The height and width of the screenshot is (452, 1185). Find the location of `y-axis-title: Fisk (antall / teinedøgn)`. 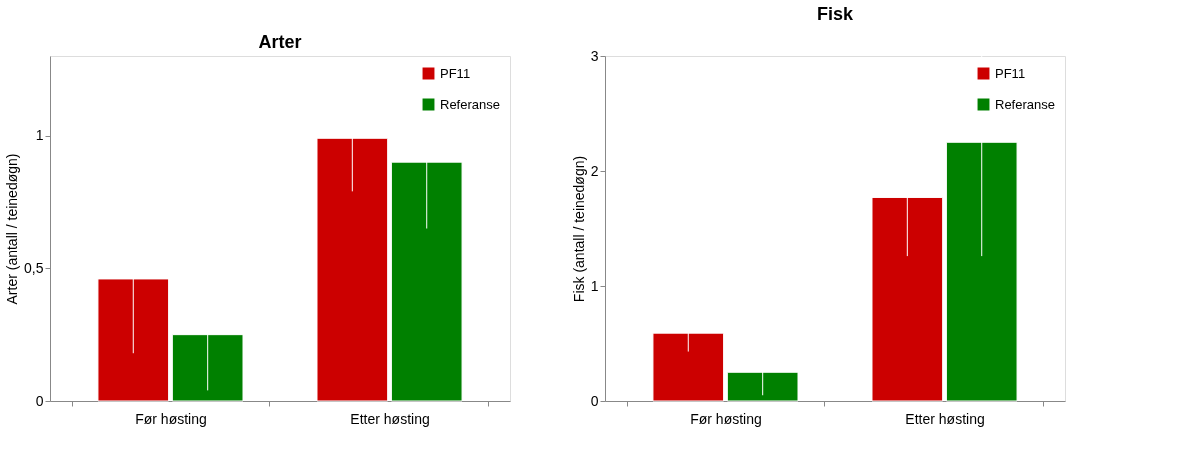

y-axis-title: Fisk (antall / teinedøgn) is located at coordinates (578, 229).